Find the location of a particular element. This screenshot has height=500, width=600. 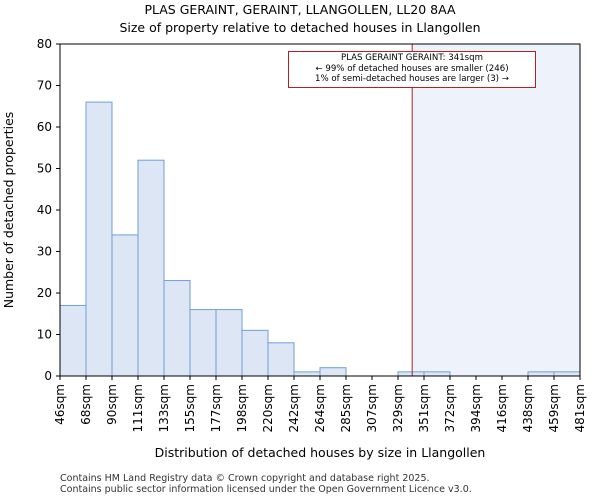

x-tick-label: 242sqm is located at coordinates (294, 408).